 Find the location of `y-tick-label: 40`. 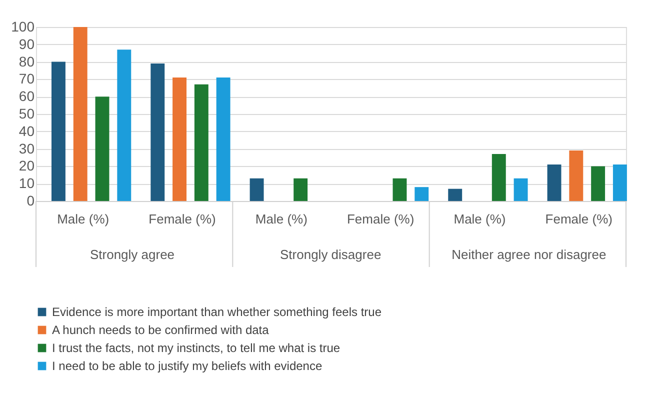

y-tick-label: 40 is located at coordinates (26, 130).